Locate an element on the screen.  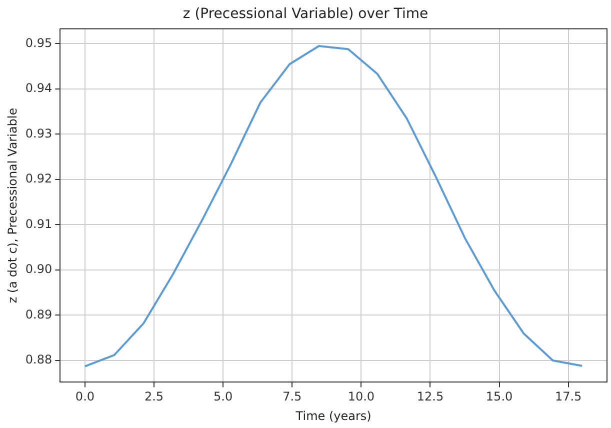
y-tick-label: 0.93 is located at coordinates (38, 133).